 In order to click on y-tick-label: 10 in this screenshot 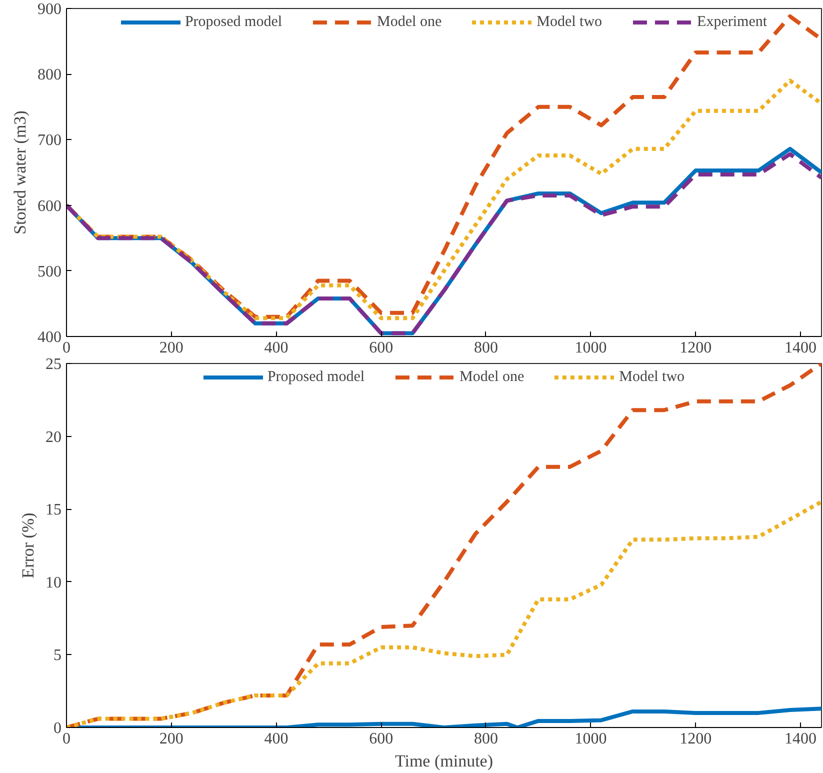, I will do `click(54, 583)`.